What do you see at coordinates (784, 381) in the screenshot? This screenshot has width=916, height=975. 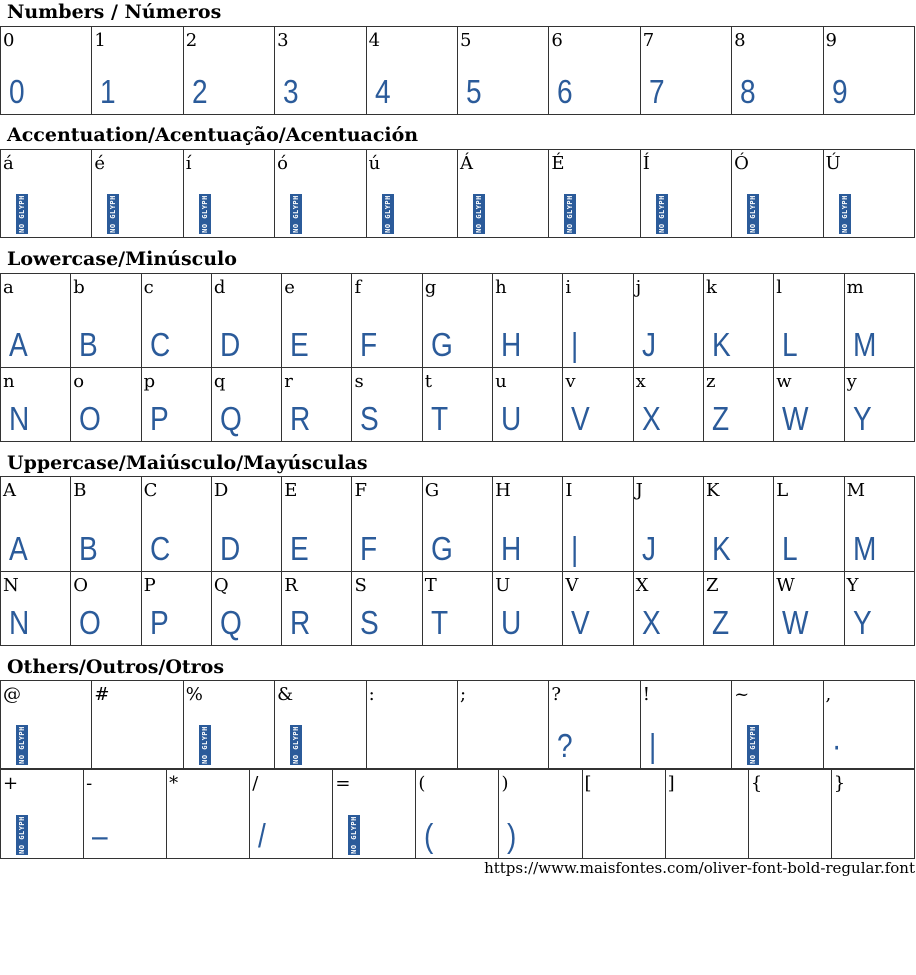 I see `character-label: w` at bounding box center [784, 381].